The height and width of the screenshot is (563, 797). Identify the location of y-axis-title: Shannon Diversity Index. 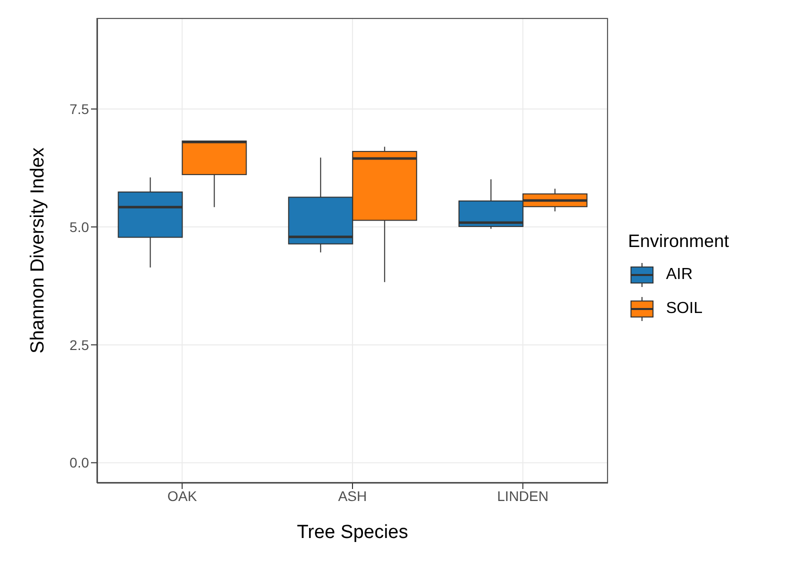
(38, 250).